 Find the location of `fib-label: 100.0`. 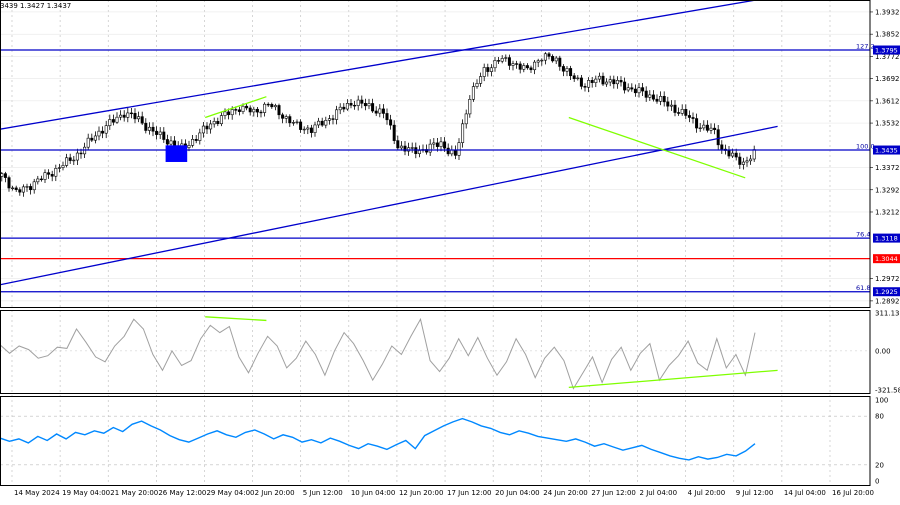

fib-label: 100.0 is located at coordinates (865, 147).